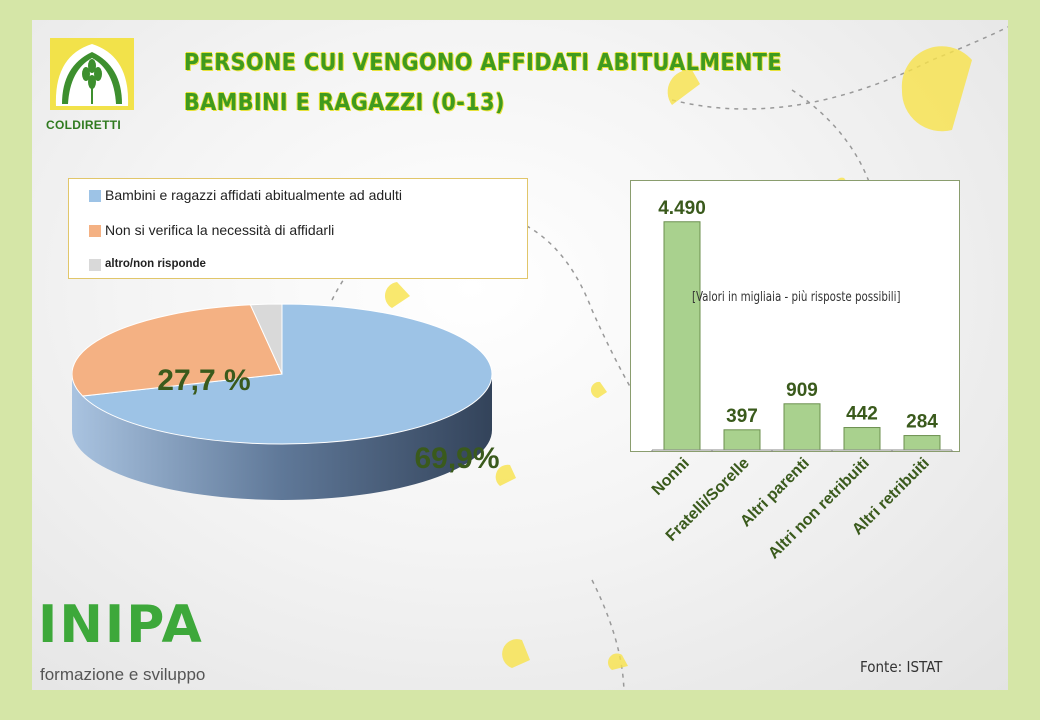  What do you see at coordinates (456, 458) in the screenshot?
I see `pie-data-label: 69,9%` at bounding box center [456, 458].